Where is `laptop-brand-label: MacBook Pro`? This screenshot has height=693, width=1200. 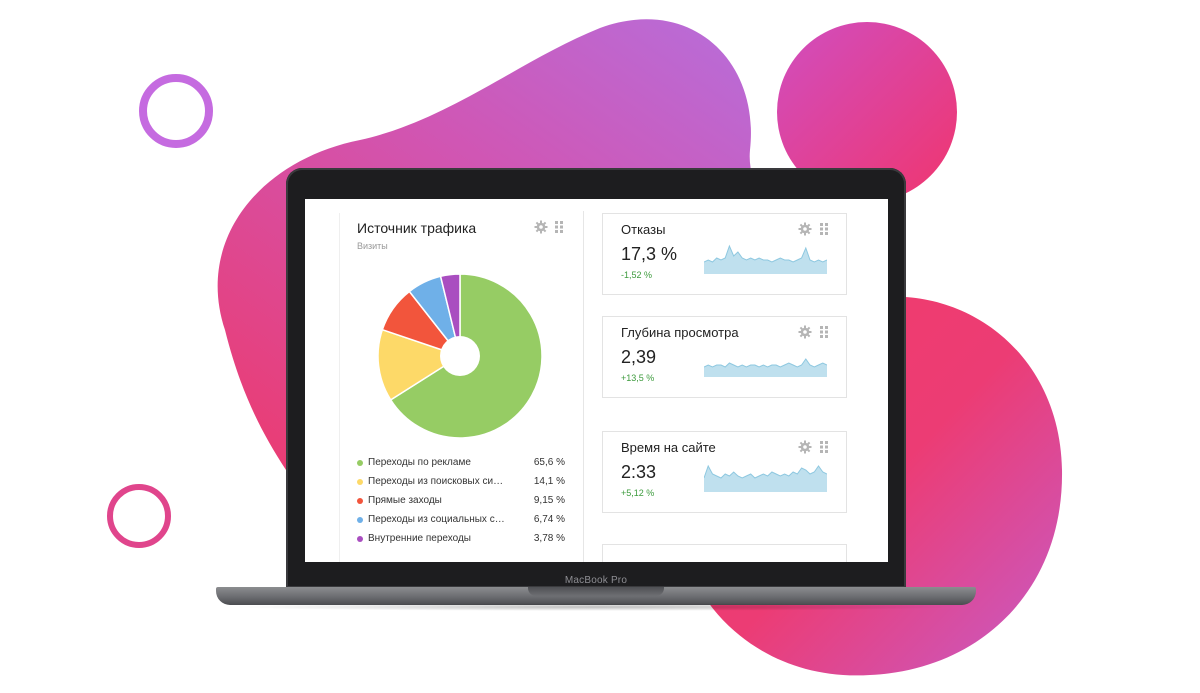
laptop-brand-label: MacBook Pro is located at coordinates (596, 580).